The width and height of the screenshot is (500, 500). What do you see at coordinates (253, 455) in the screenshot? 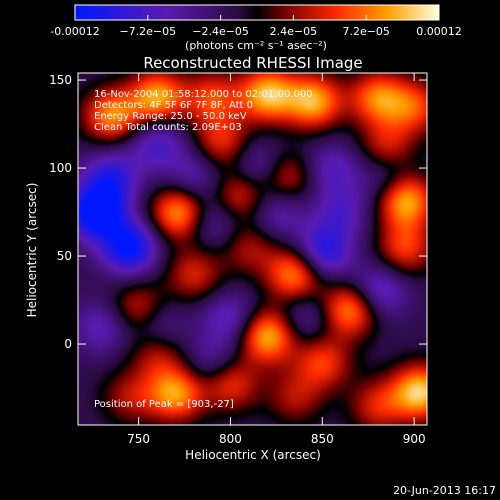
I see `x-axis-label: Heliocentric X (arcsec)` at bounding box center [253, 455].